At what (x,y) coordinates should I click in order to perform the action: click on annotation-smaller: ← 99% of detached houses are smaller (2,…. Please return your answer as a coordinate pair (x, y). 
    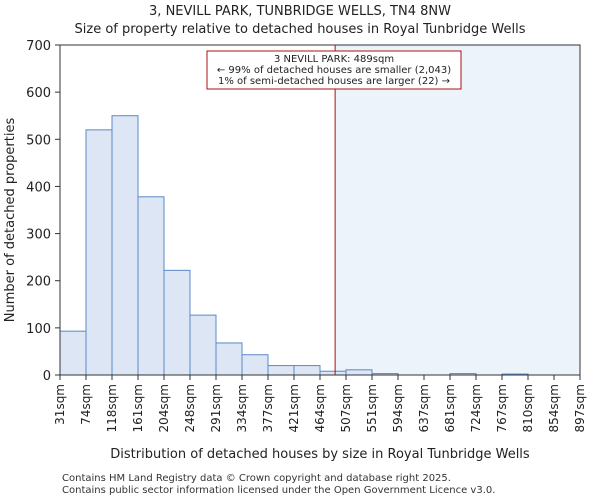
    Looking at the image, I should click on (334, 70).